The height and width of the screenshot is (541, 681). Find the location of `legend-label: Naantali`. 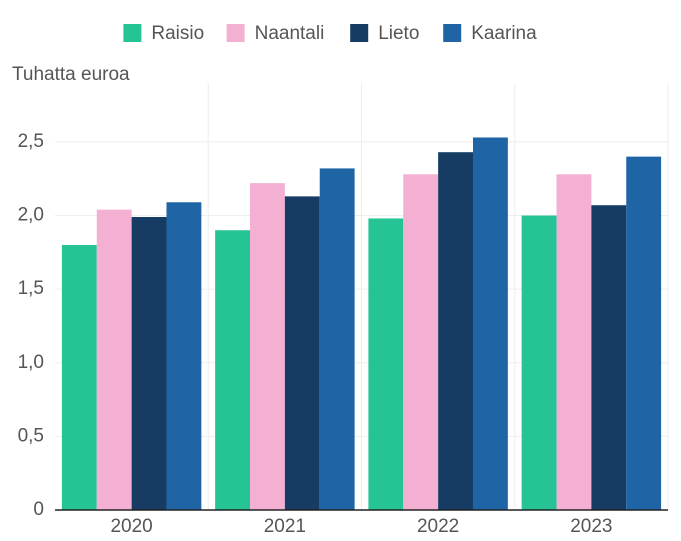

legend-label: Naantali is located at coordinates (290, 33).